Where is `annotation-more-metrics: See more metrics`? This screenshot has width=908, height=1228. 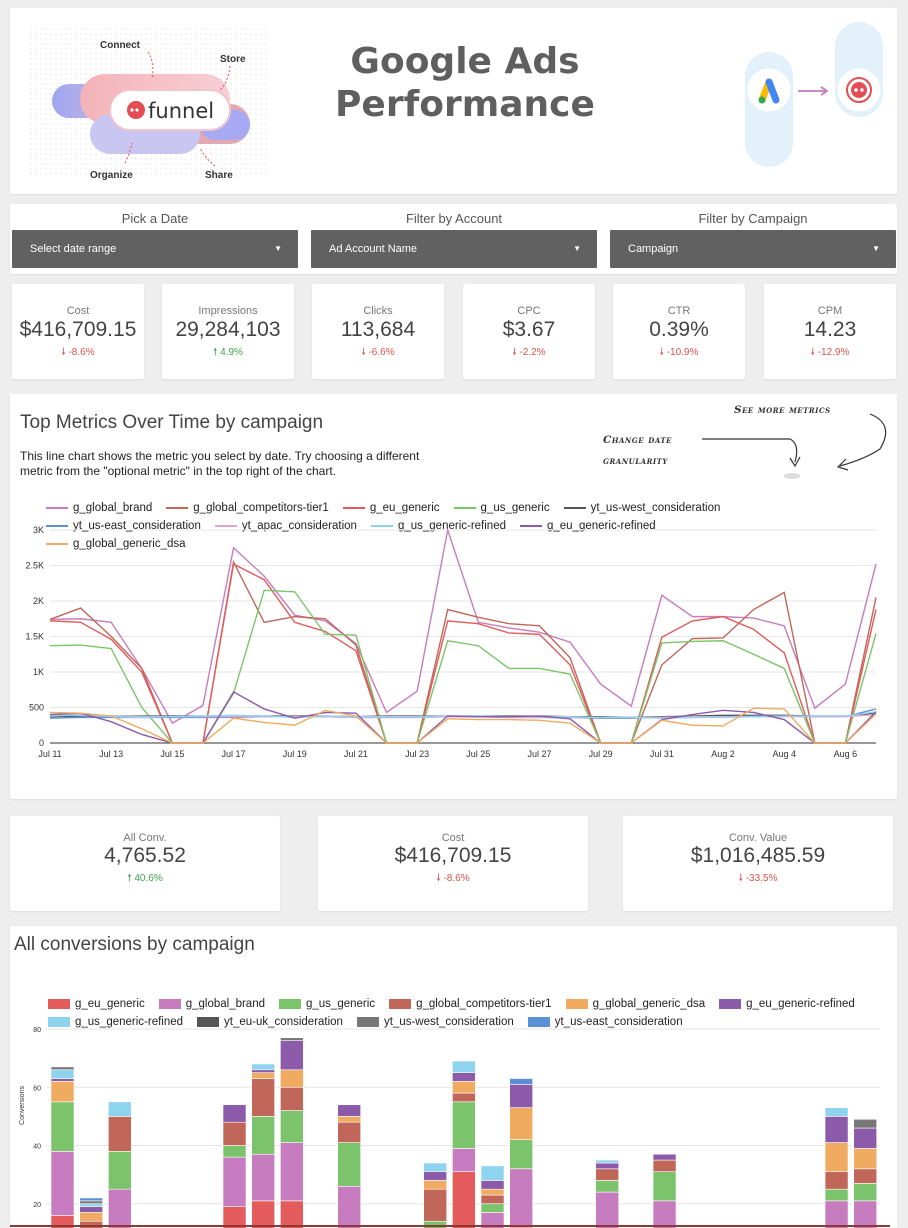
annotation-more-metrics: See more metrics is located at coordinates (782, 410).